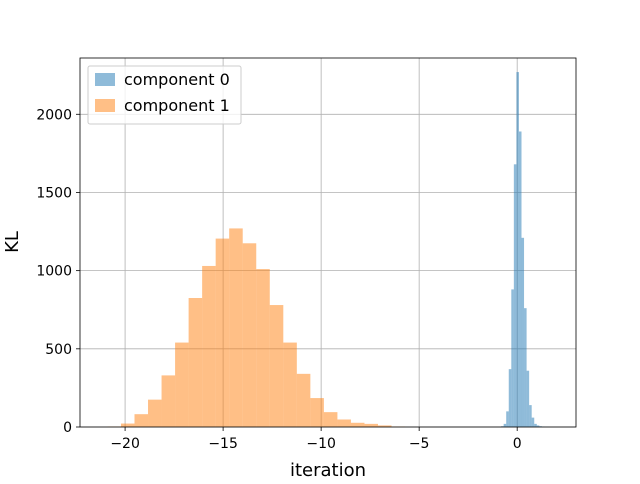  I want to click on x-axis-label: iteration, so click(328, 470).